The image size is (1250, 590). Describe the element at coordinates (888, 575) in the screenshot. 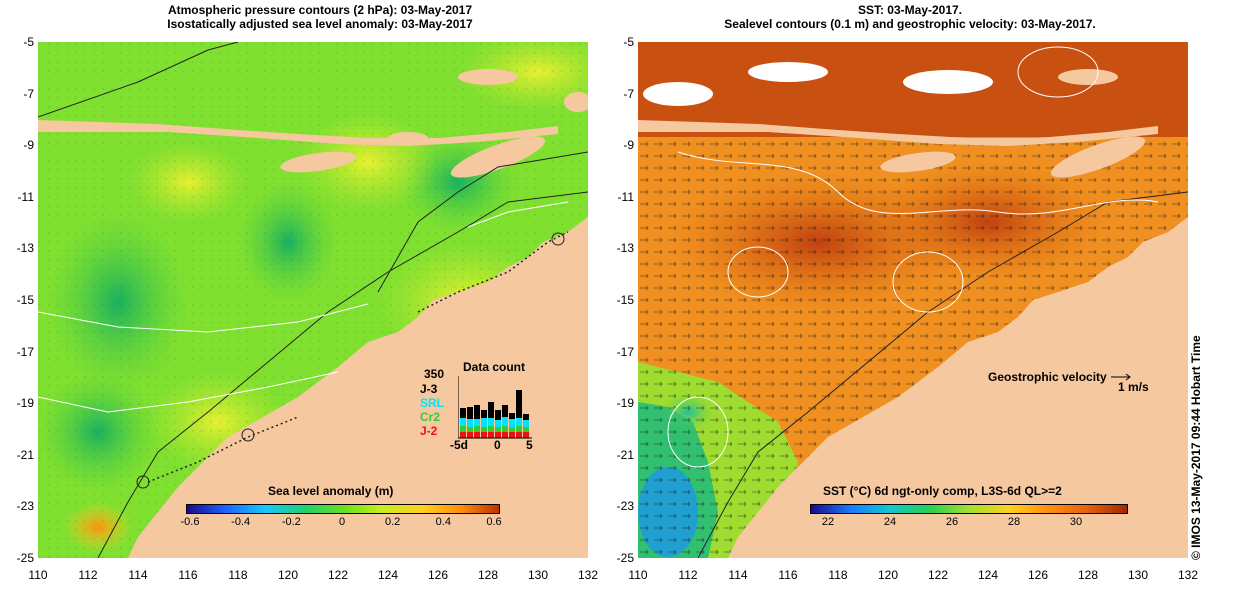

I see `x-axis-label: 120` at that location.